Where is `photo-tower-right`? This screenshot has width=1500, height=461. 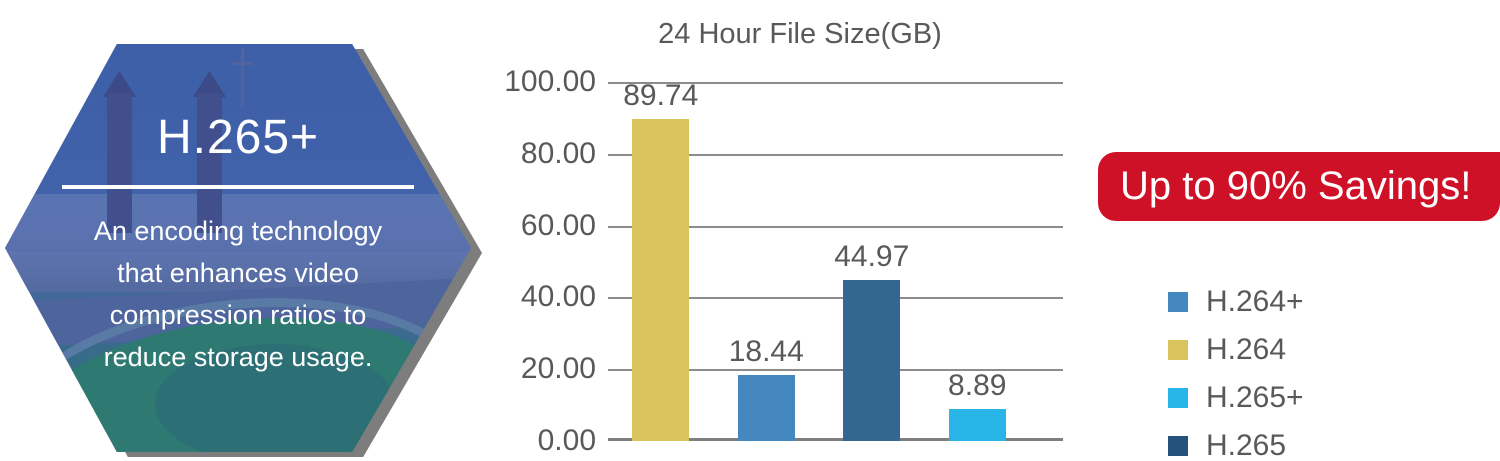
photo-tower-right is located at coordinates (209, 163).